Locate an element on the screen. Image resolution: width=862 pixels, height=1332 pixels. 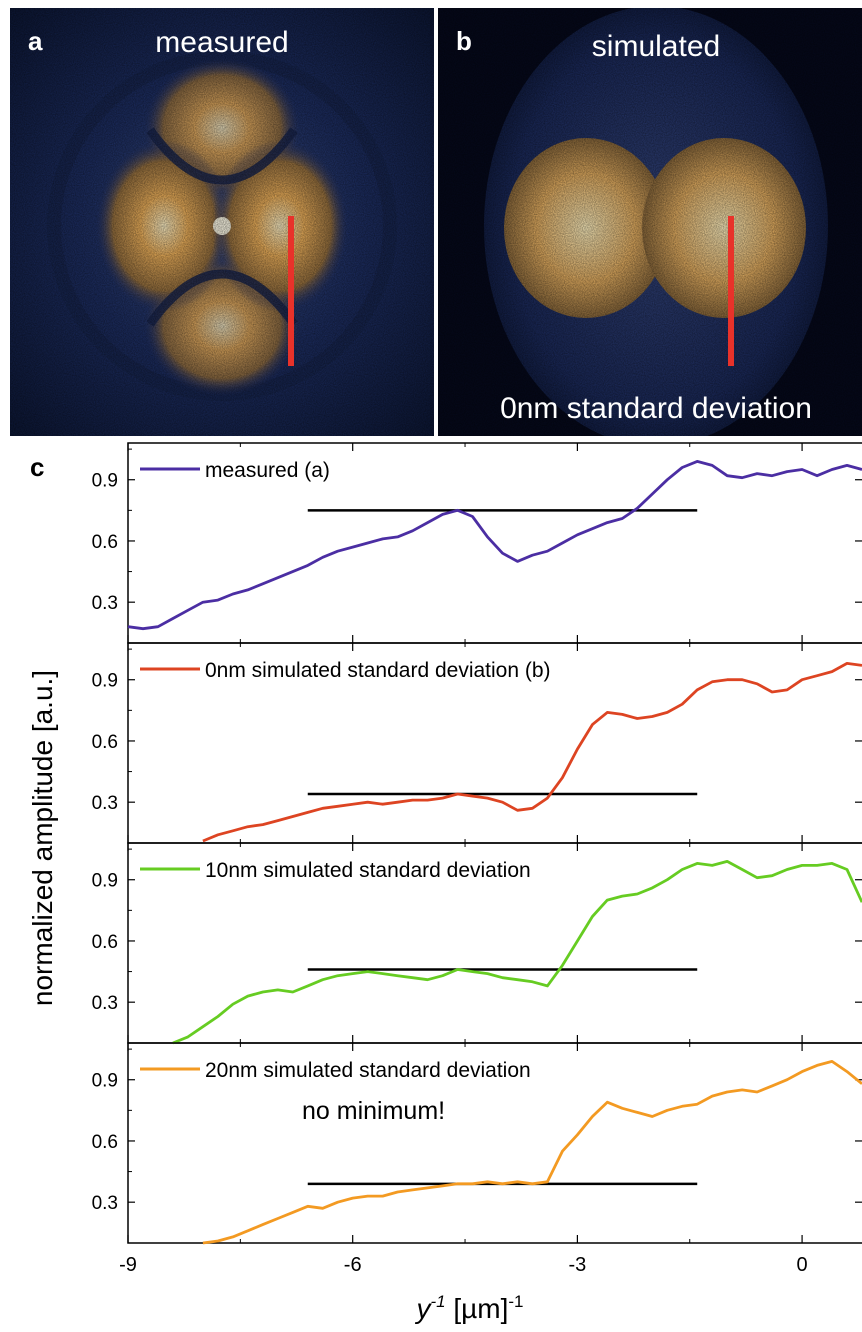
panel-b-caption: 0nm standard deviation is located at coordinates (656, 408).